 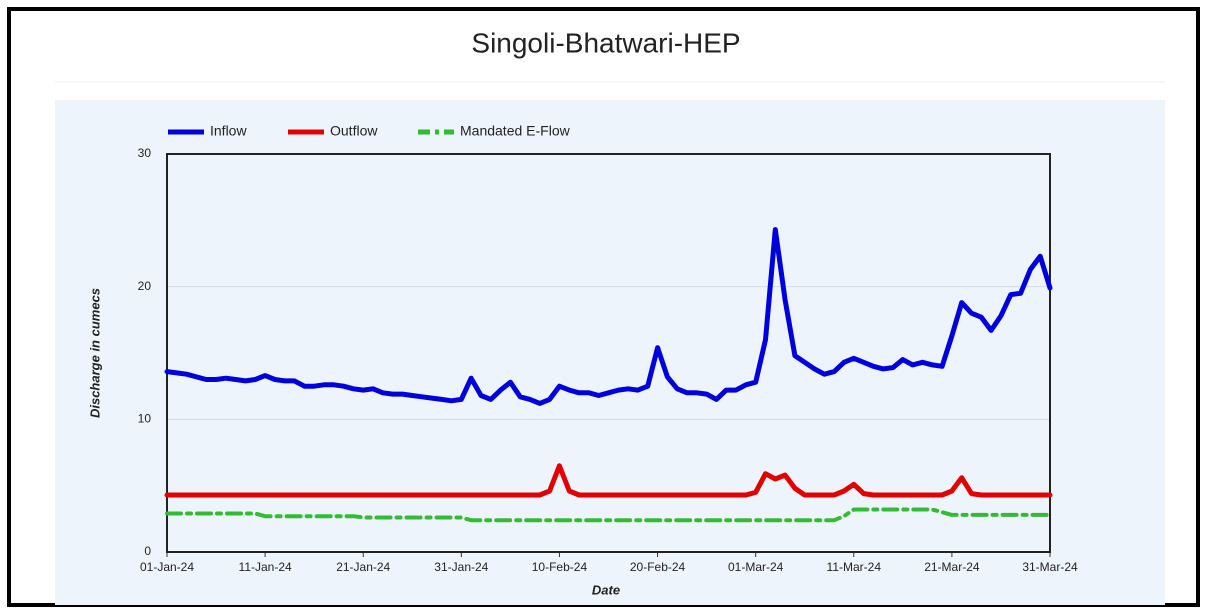 What do you see at coordinates (147, 551) in the screenshot?
I see `y-tick-label: 0` at bounding box center [147, 551].